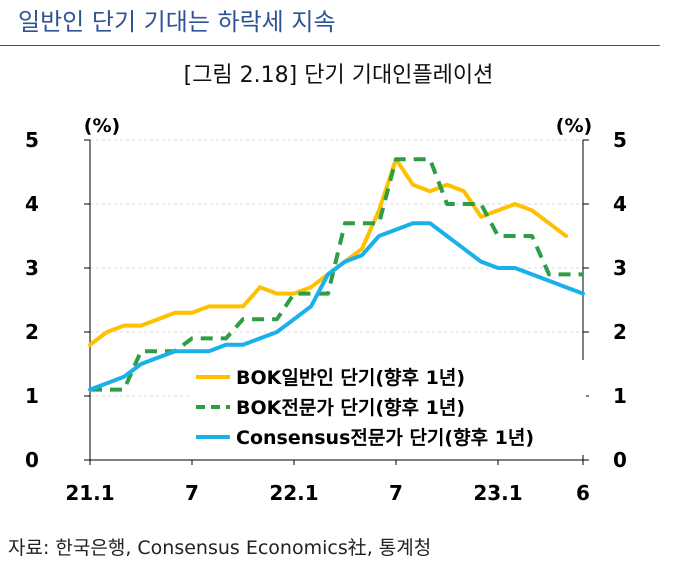  I want to click on heading-divider, so click(330, 45).